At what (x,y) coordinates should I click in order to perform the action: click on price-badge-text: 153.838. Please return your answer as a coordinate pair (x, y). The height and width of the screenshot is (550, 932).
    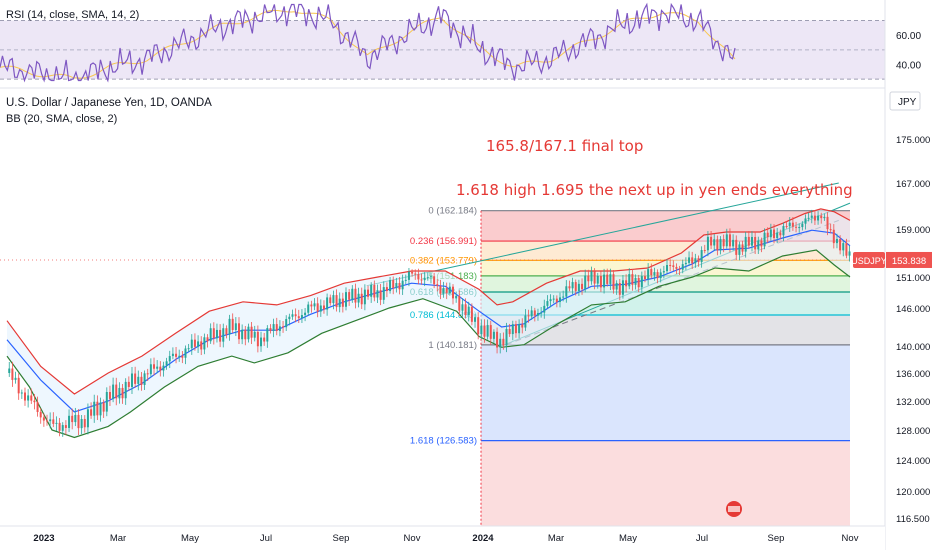
    Looking at the image, I should click on (909, 261).